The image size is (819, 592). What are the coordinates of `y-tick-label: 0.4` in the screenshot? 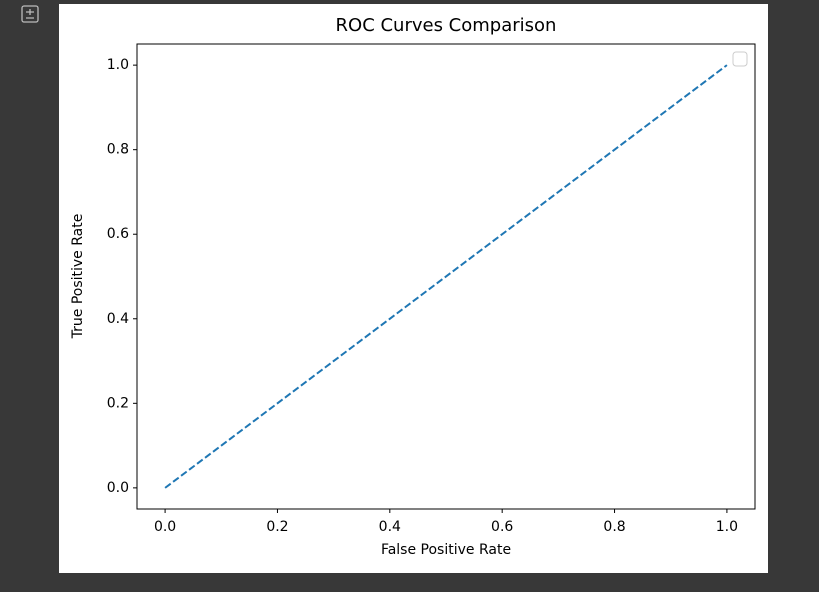 It's located at (118, 319).